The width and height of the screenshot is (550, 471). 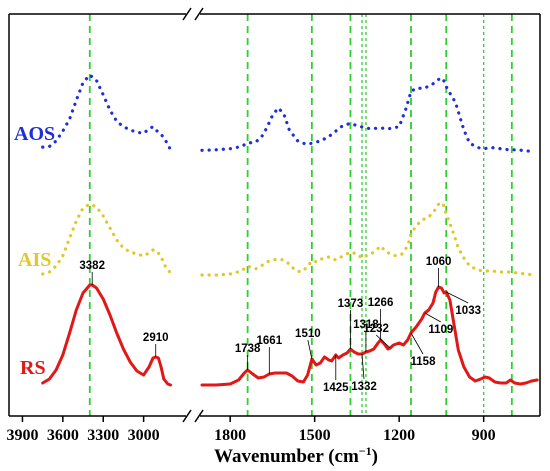 I want to click on peak-label-1318: 1318, so click(x=366, y=325).